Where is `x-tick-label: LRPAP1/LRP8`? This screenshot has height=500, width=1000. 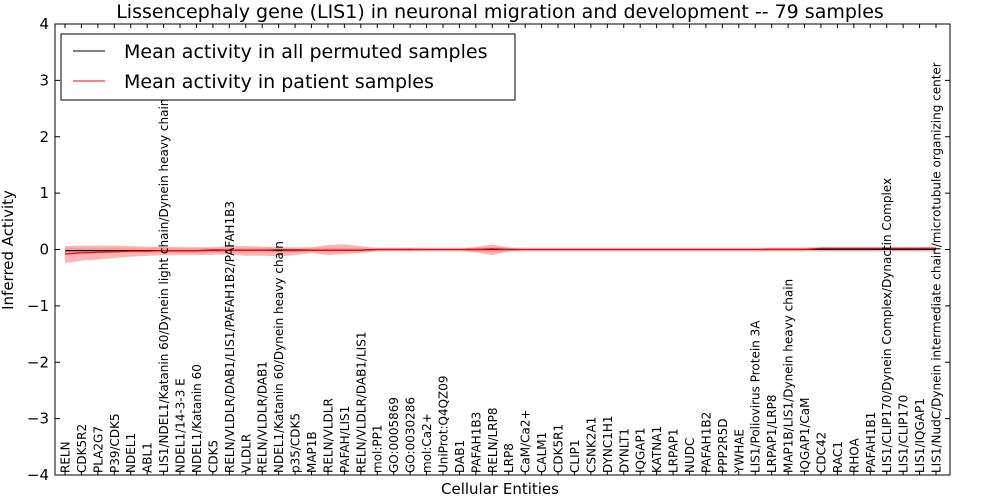
x-tick-label: LRPAP1/LRP8 is located at coordinates (772, 433).